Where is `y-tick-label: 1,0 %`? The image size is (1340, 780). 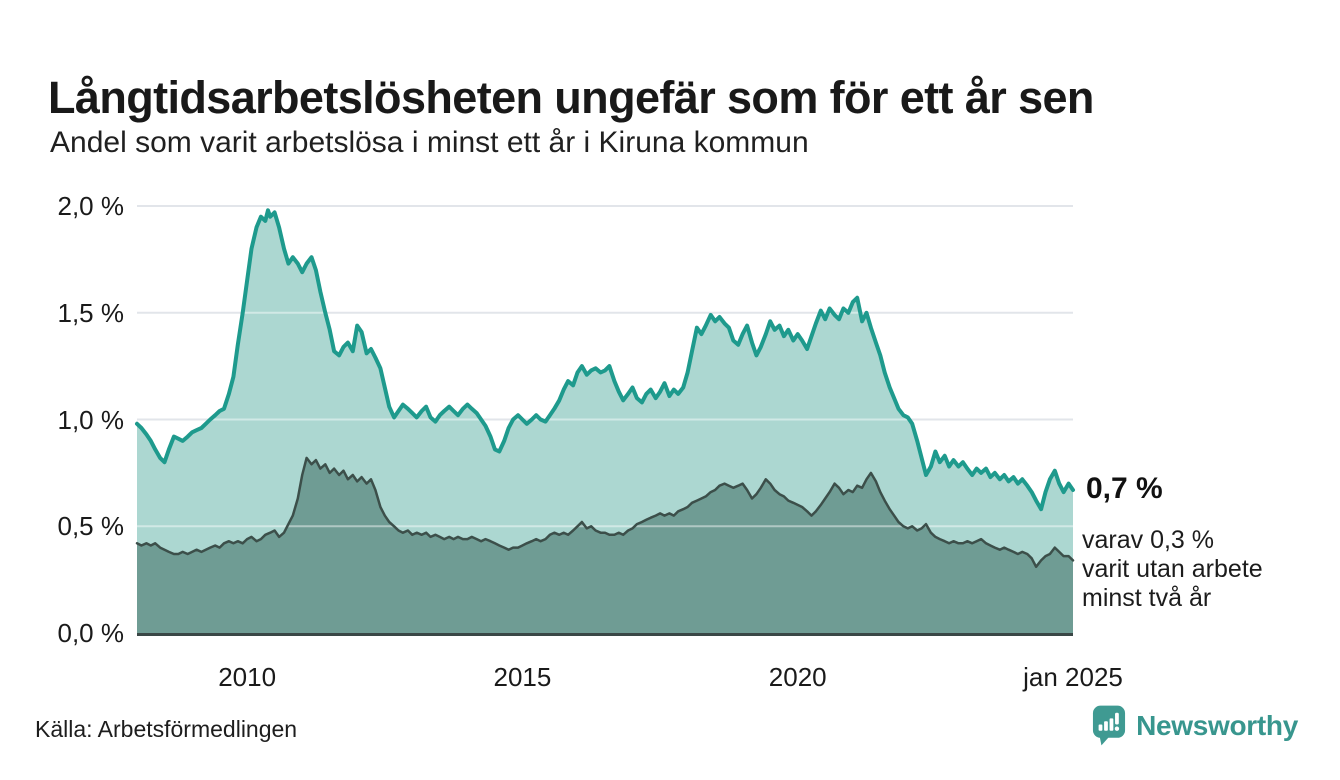
y-tick-label: 1,0 % is located at coordinates (91, 419).